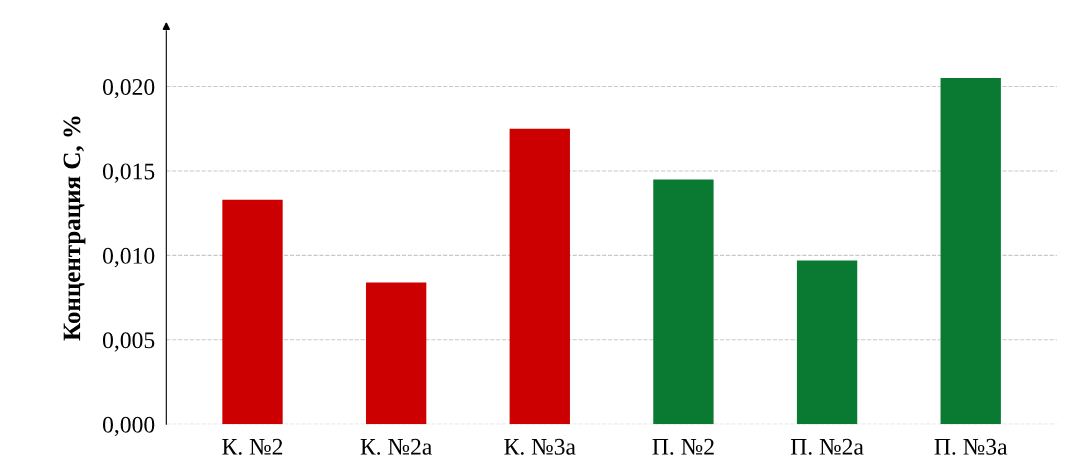 The width and height of the screenshot is (1073, 474). I want to click on x-tick-label: К. №3а, so click(540, 446).